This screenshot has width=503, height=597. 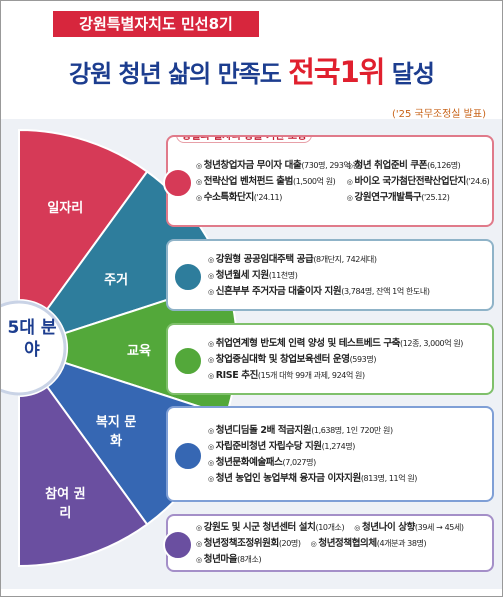 I want to click on panel-item: 바이오 국가첨단전략산업단지('24.6), so click(x=418, y=182).